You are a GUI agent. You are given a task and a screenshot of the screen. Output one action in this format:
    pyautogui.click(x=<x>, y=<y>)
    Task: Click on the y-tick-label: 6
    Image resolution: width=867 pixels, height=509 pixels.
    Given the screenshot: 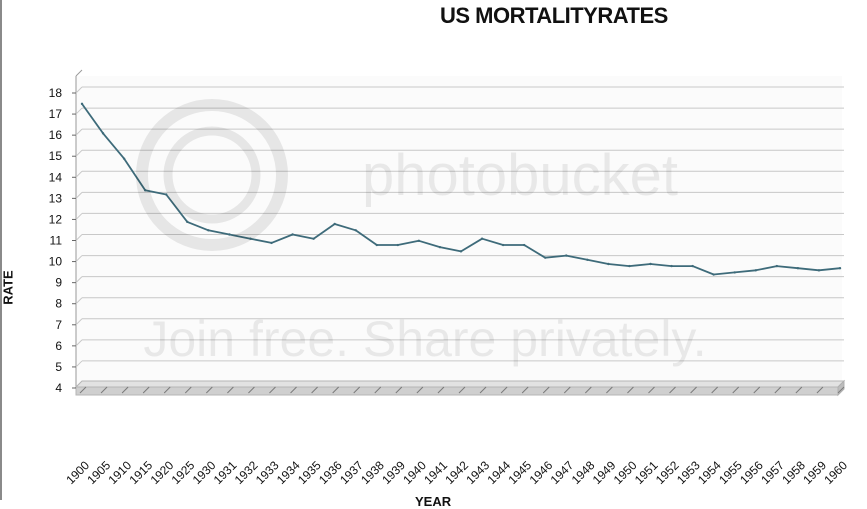 What is the action you would take?
    pyautogui.click(x=58, y=346)
    